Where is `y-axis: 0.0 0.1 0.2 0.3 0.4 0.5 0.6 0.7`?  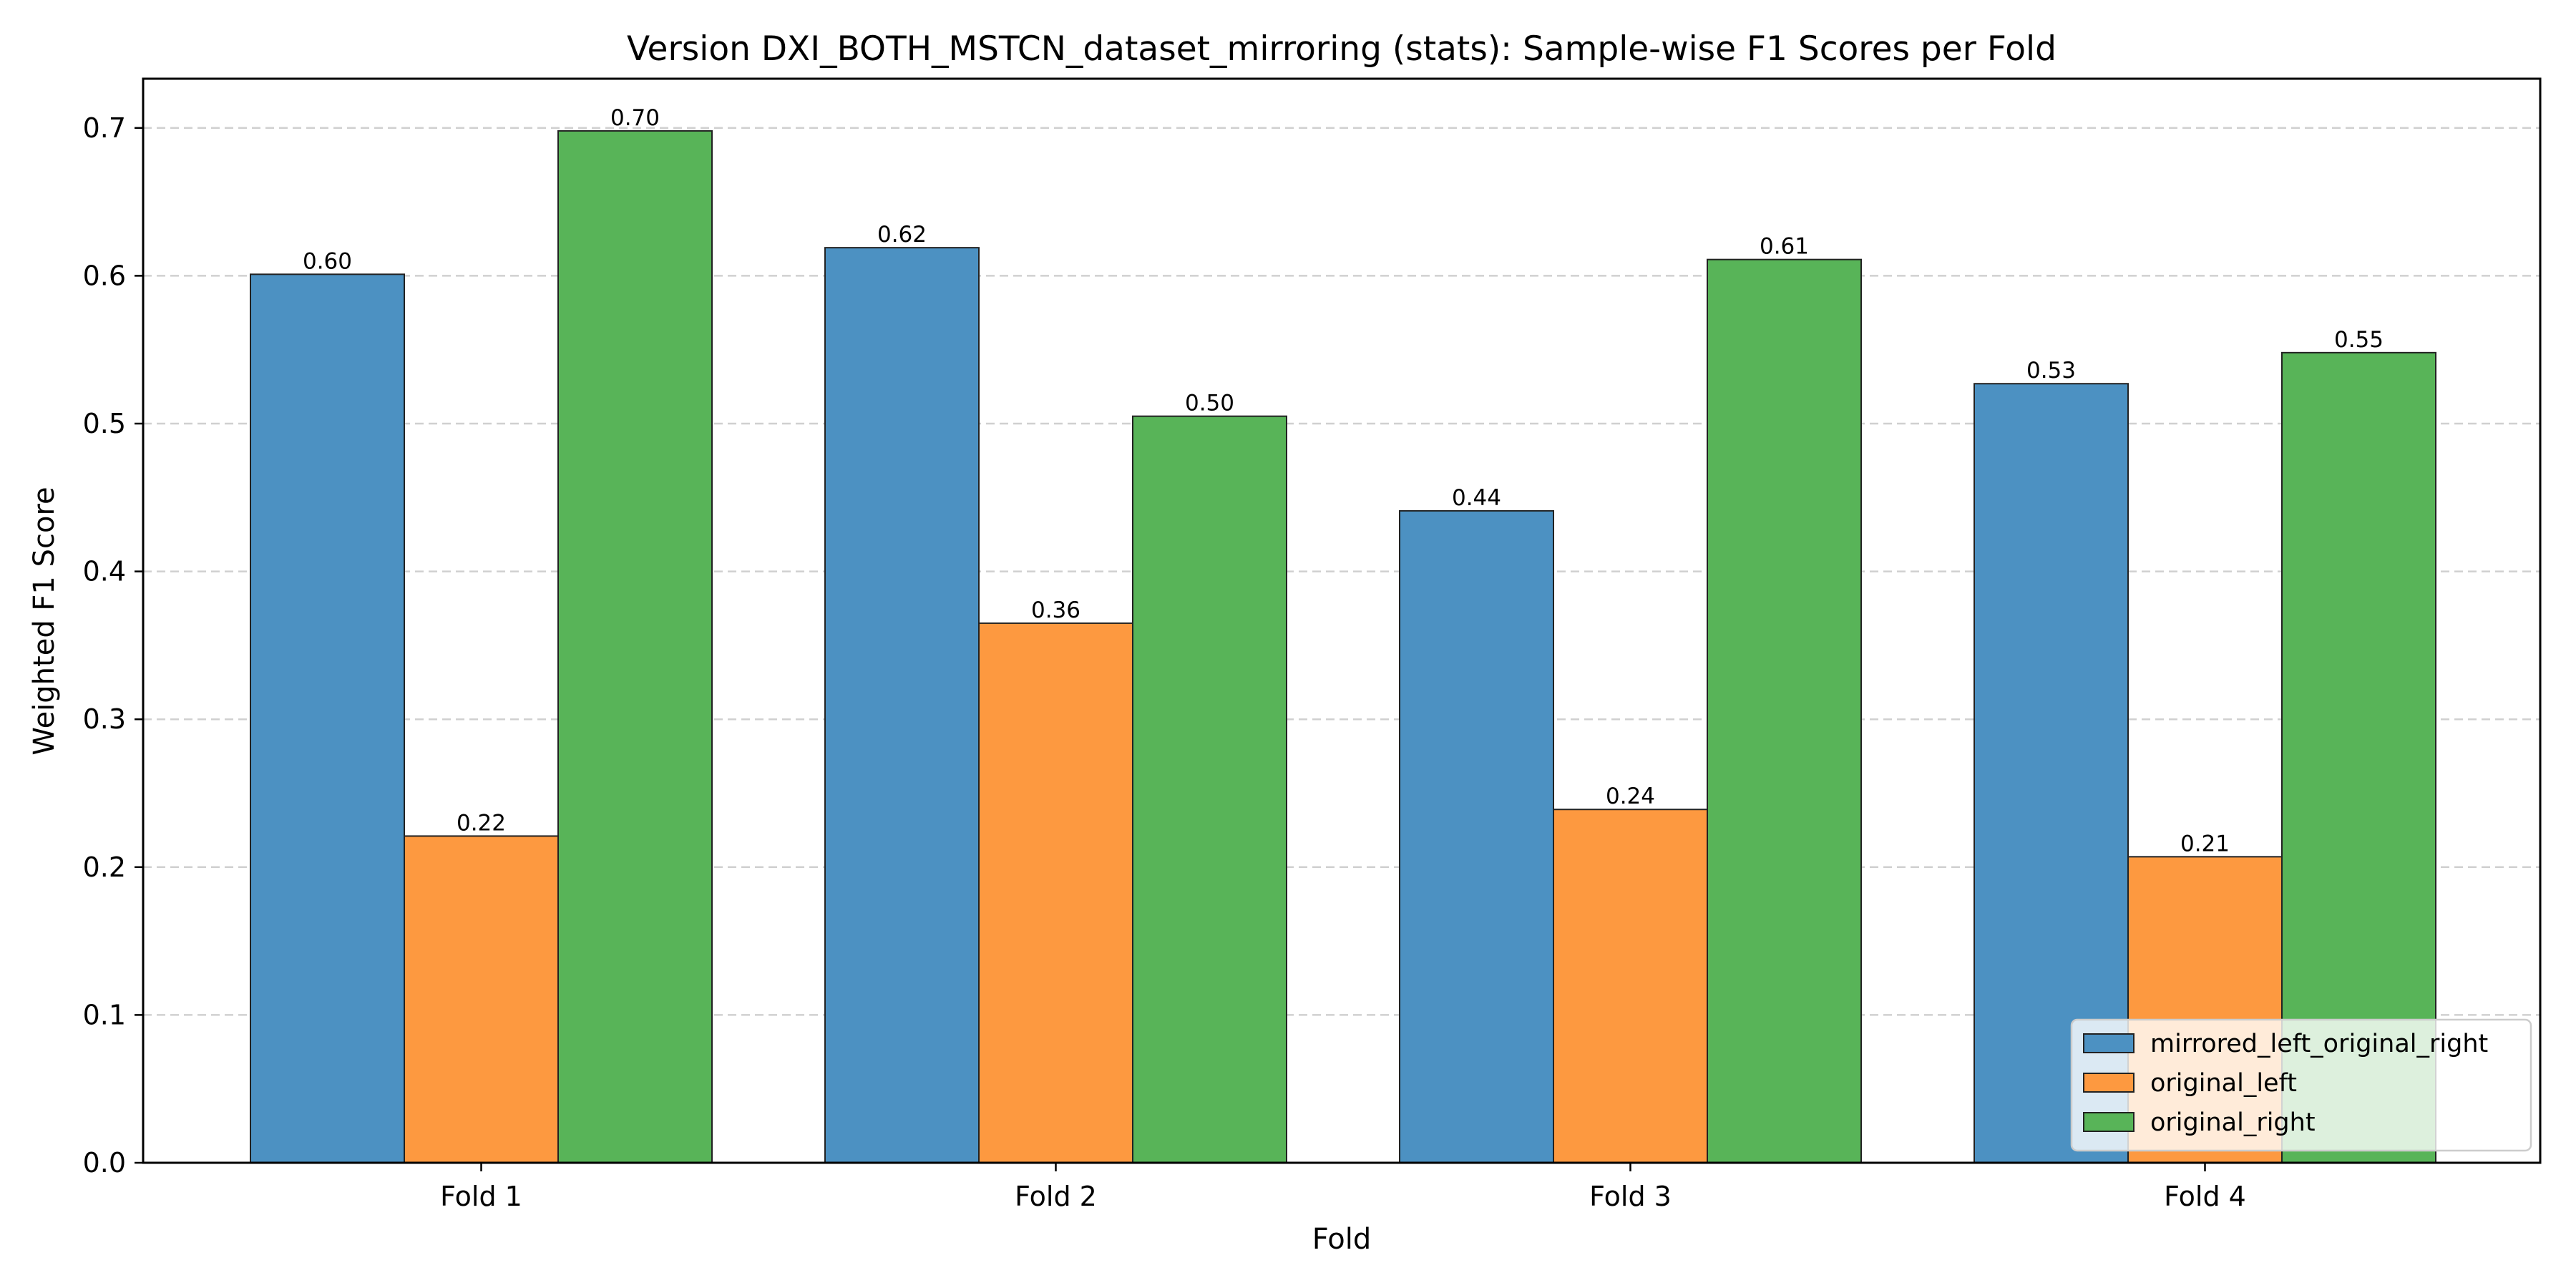 y-axis: 0.0 0.1 0.2 0.3 0.4 0.5 0.6 0.7 is located at coordinates (113, 645).